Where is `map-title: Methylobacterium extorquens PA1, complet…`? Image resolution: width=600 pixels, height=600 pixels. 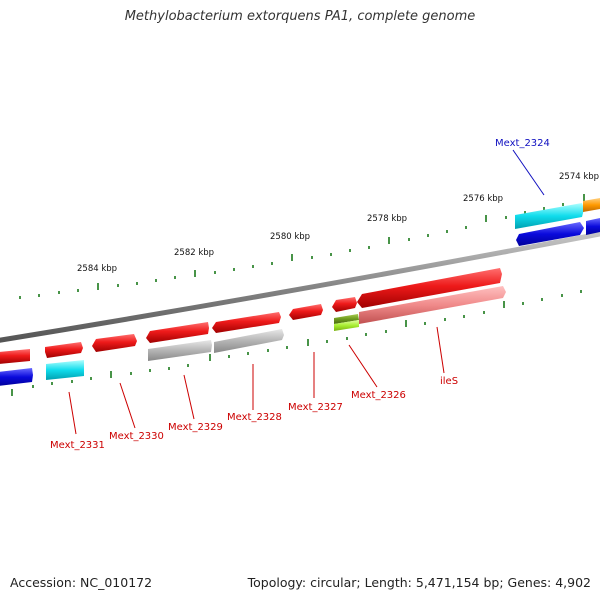 map-title: Methylobacterium extorquens PA1, complet… is located at coordinates (300, 16).